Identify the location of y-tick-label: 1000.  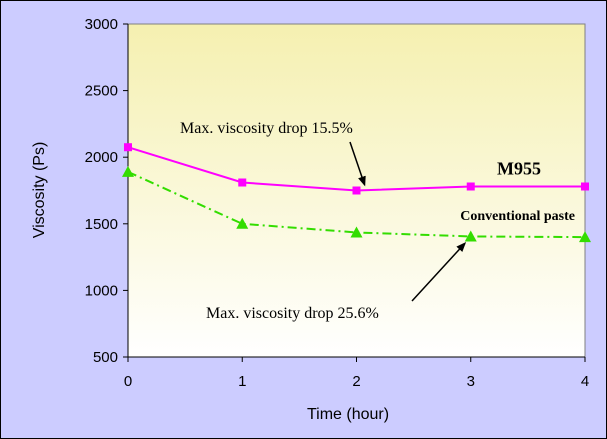
(101, 290).